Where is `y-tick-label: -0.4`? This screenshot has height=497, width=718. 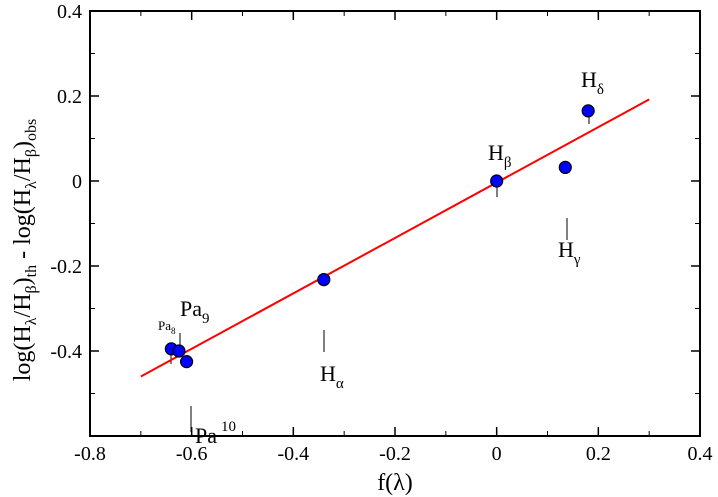 y-tick-label: -0.4 is located at coordinates (66, 352).